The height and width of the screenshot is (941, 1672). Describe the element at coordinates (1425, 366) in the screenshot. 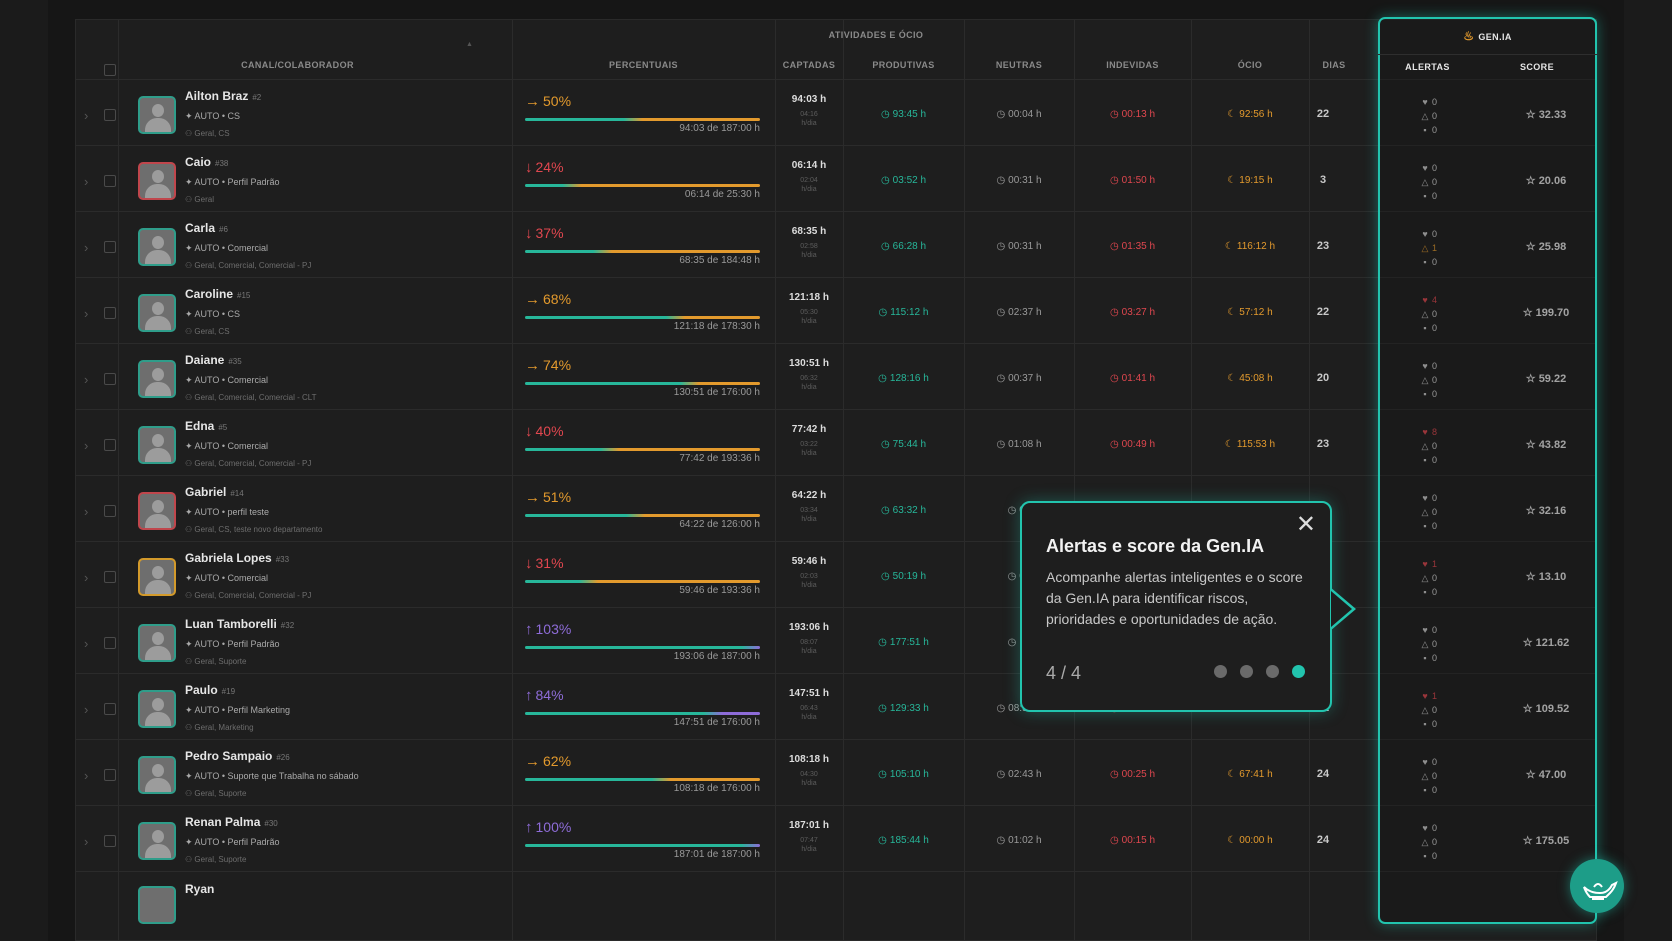

I see `heart-icon: ♥` at that location.